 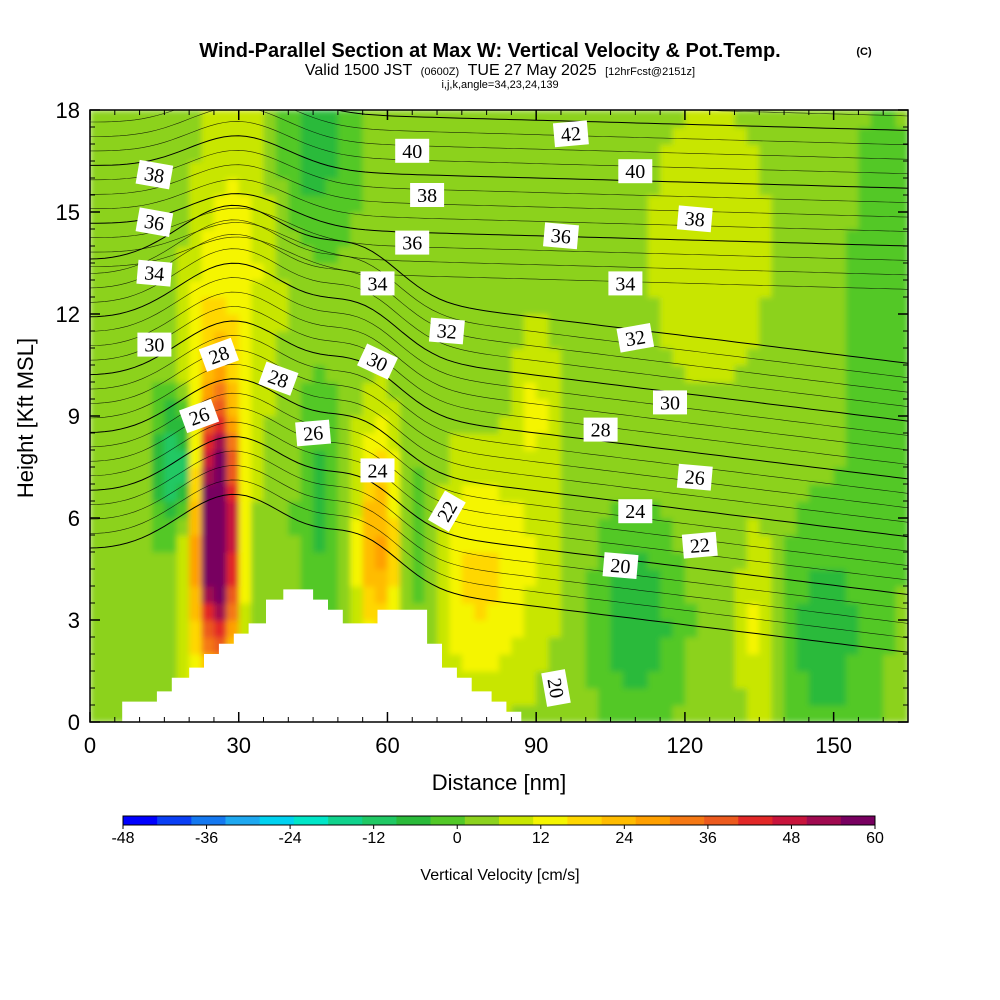 I want to click on contour-label-bg, so click(x=313, y=433).